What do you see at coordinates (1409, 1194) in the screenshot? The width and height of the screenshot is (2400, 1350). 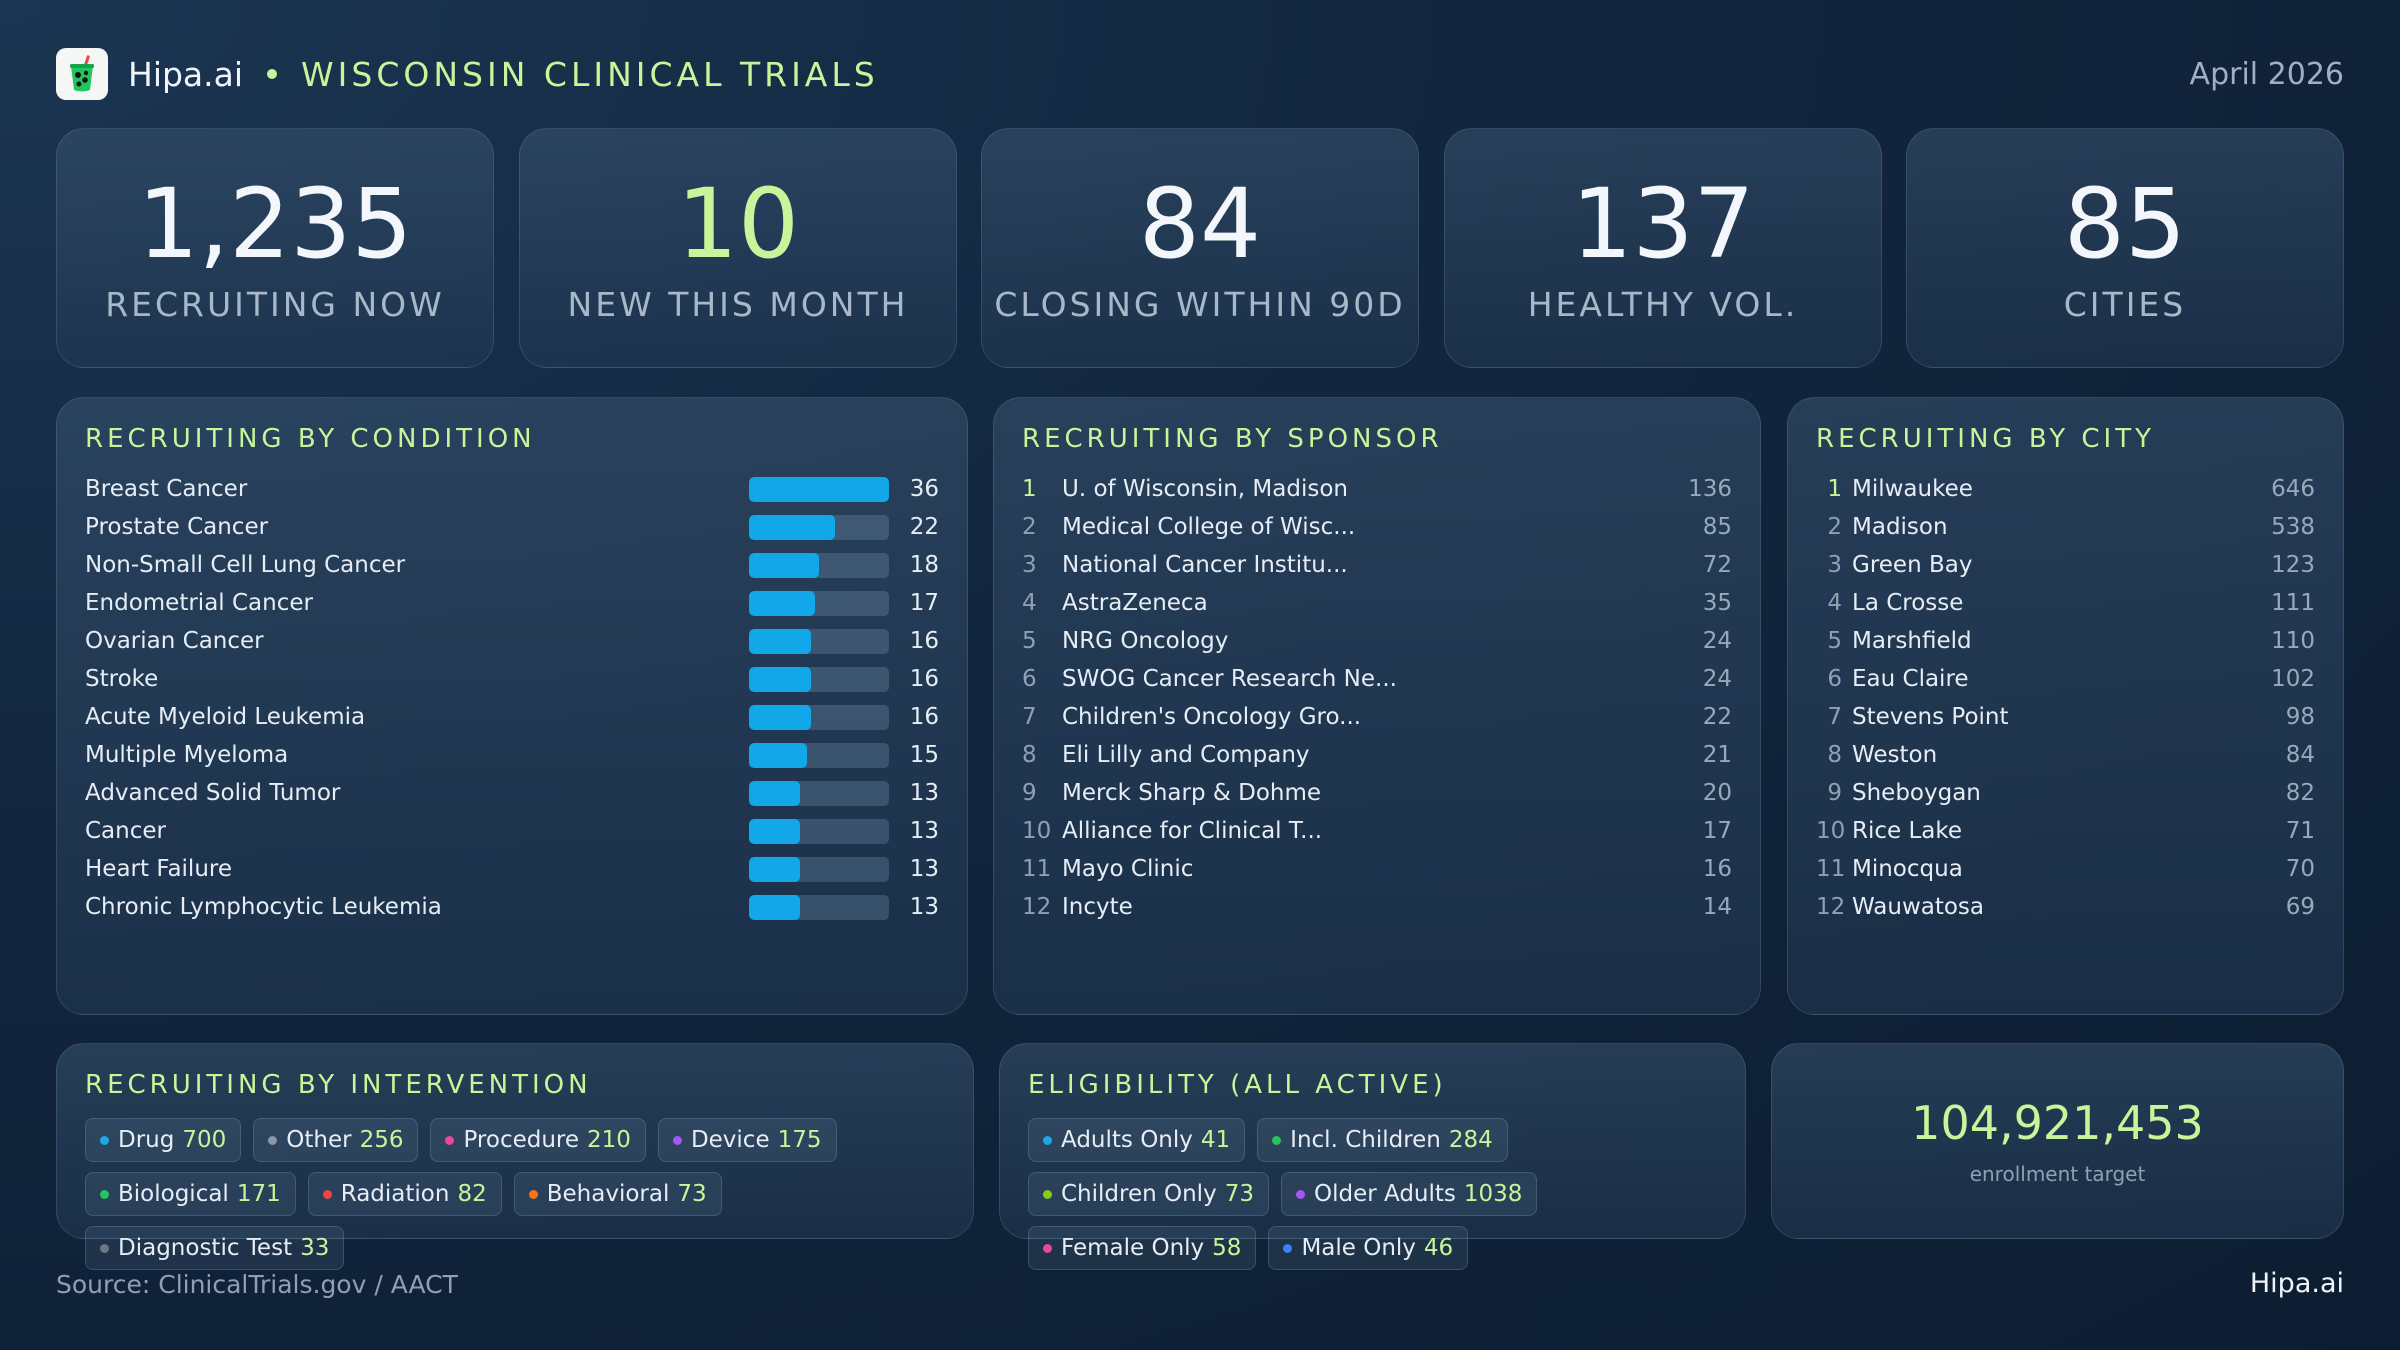 I see `eligibility-chip: Older Adults 1038` at bounding box center [1409, 1194].